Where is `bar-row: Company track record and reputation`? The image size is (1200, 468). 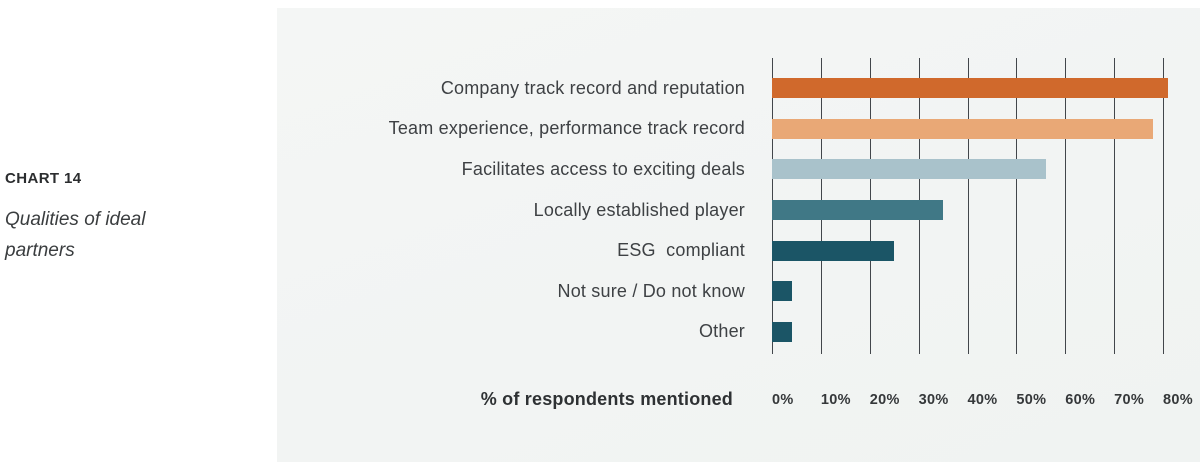 bar-row: Company track record and reputation is located at coordinates (738, 88).